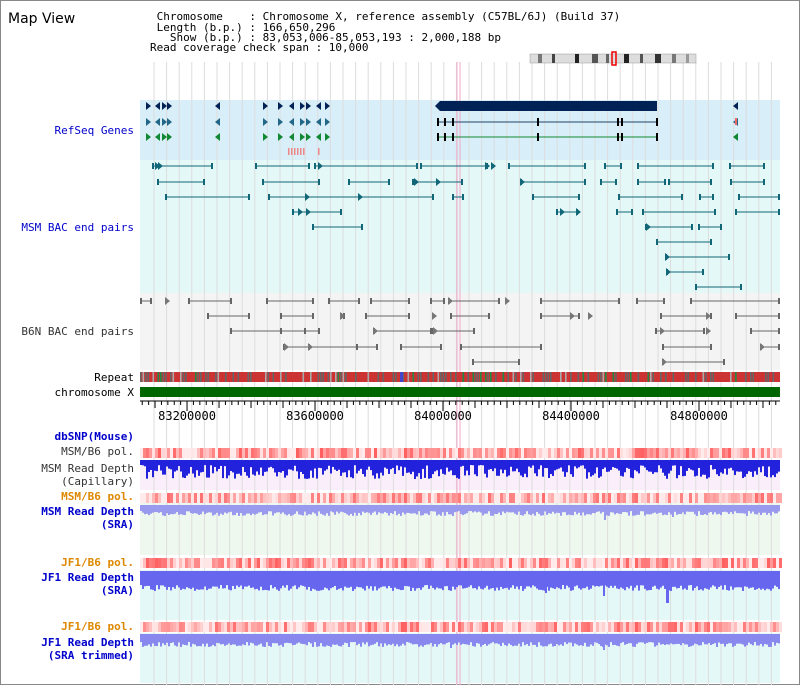  What do you see at coordinates (626, 58) in the screenshot?
I see `ideogram-band` at bounding box center [626, 58].